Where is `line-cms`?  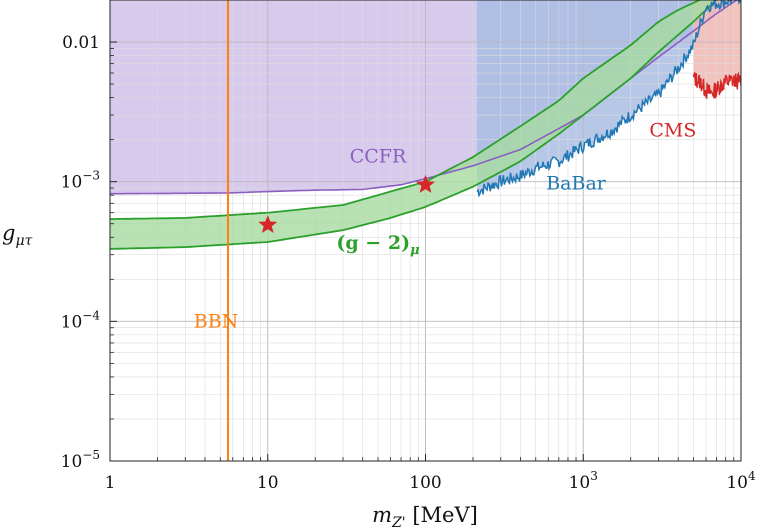 line-cms is located at coordinates (716, 85).